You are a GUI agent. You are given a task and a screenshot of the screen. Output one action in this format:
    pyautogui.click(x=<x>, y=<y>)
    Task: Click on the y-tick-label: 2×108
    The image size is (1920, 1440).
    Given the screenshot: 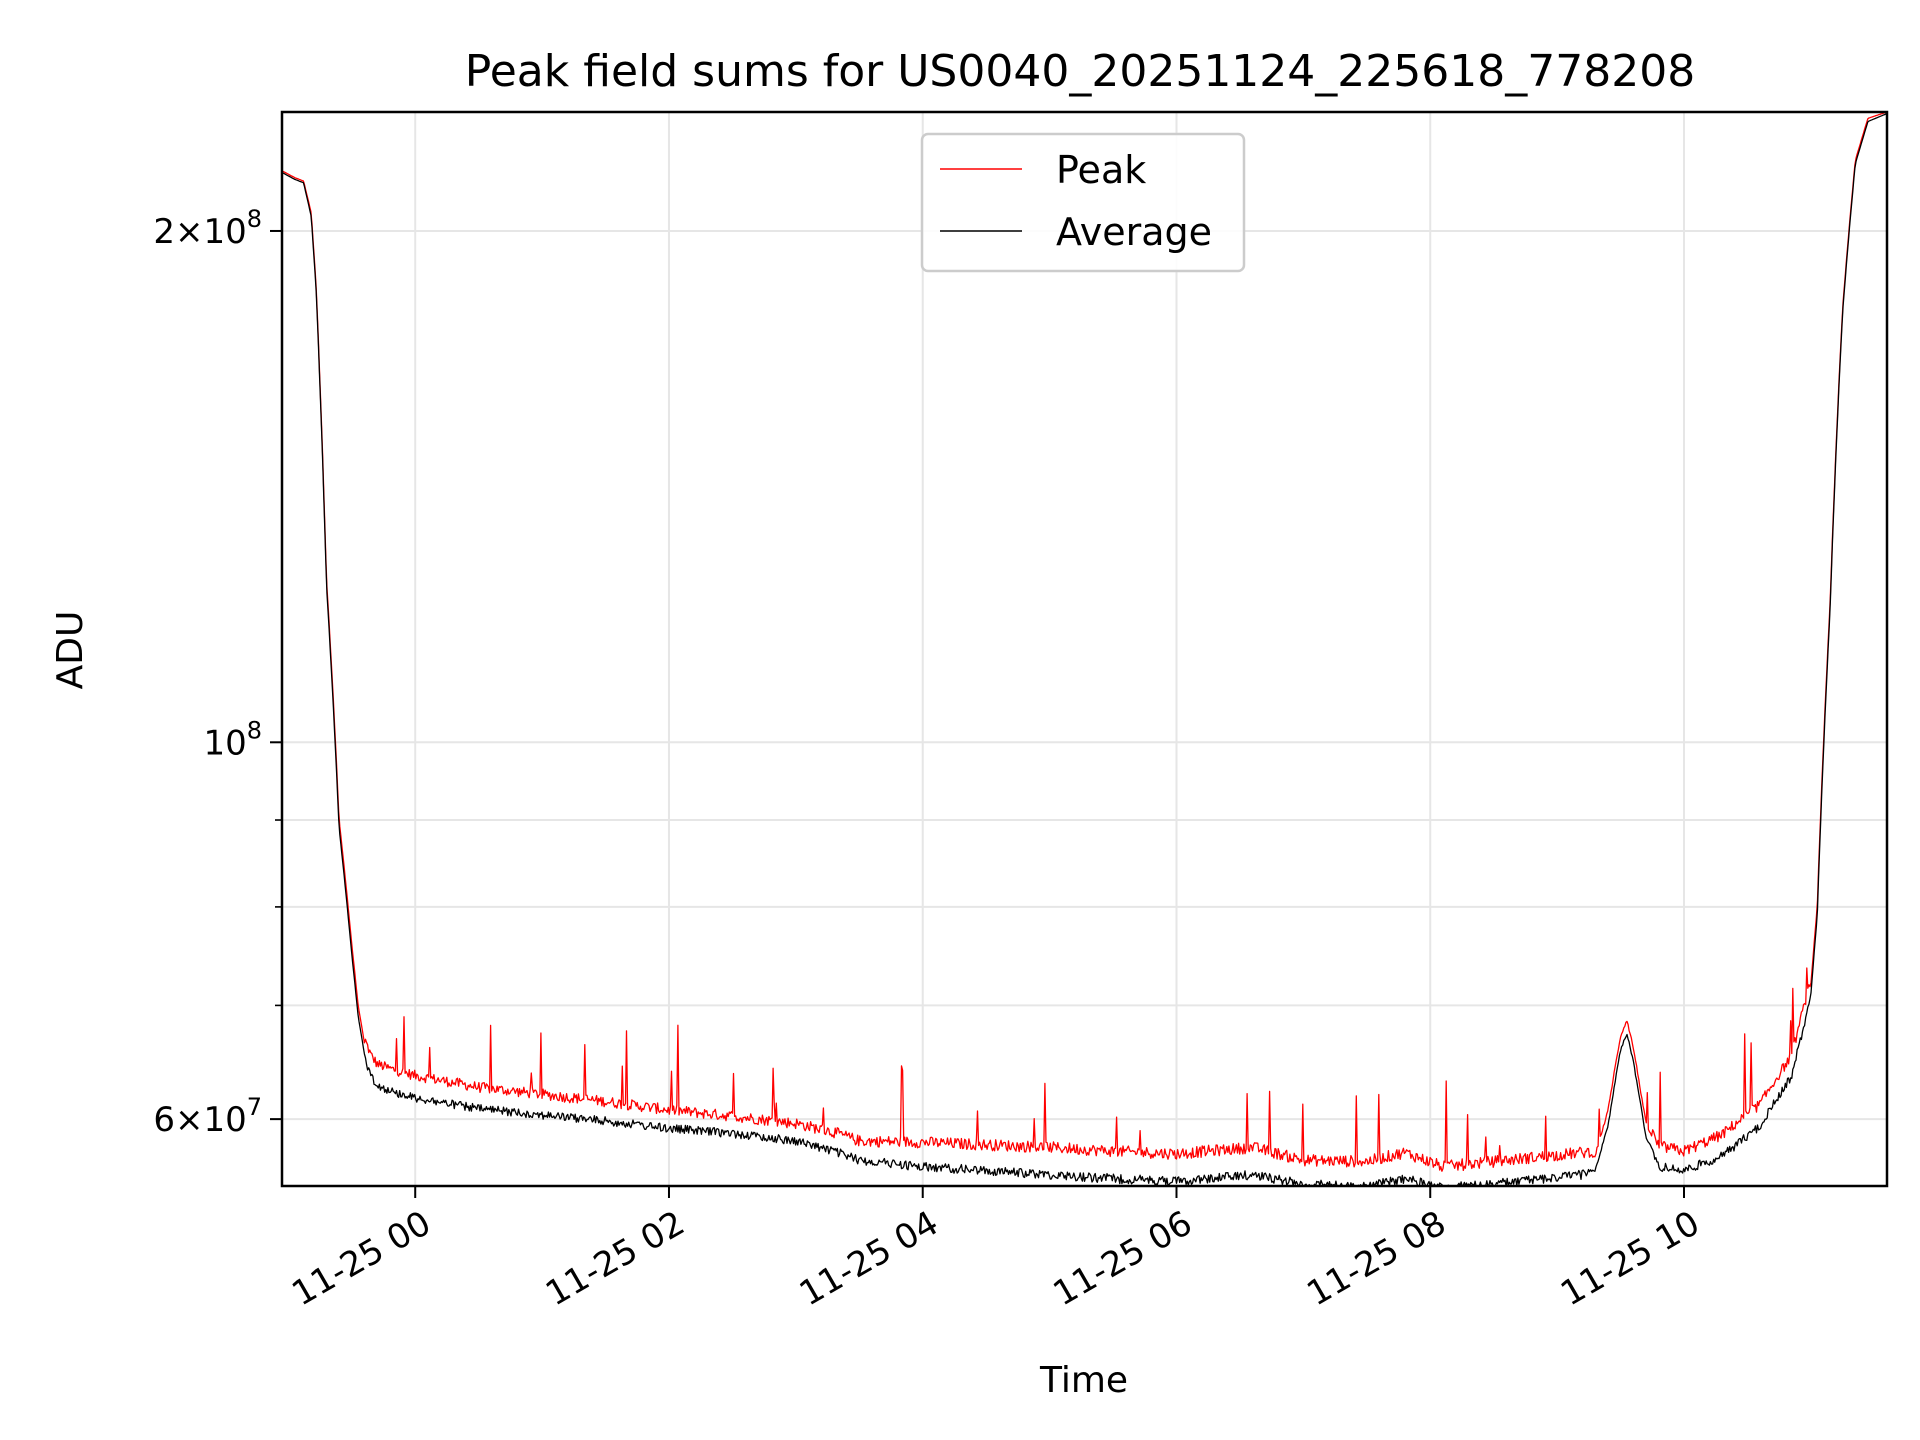 What is the action you would take?
    pyautogui.click(x=207, y=228)
    